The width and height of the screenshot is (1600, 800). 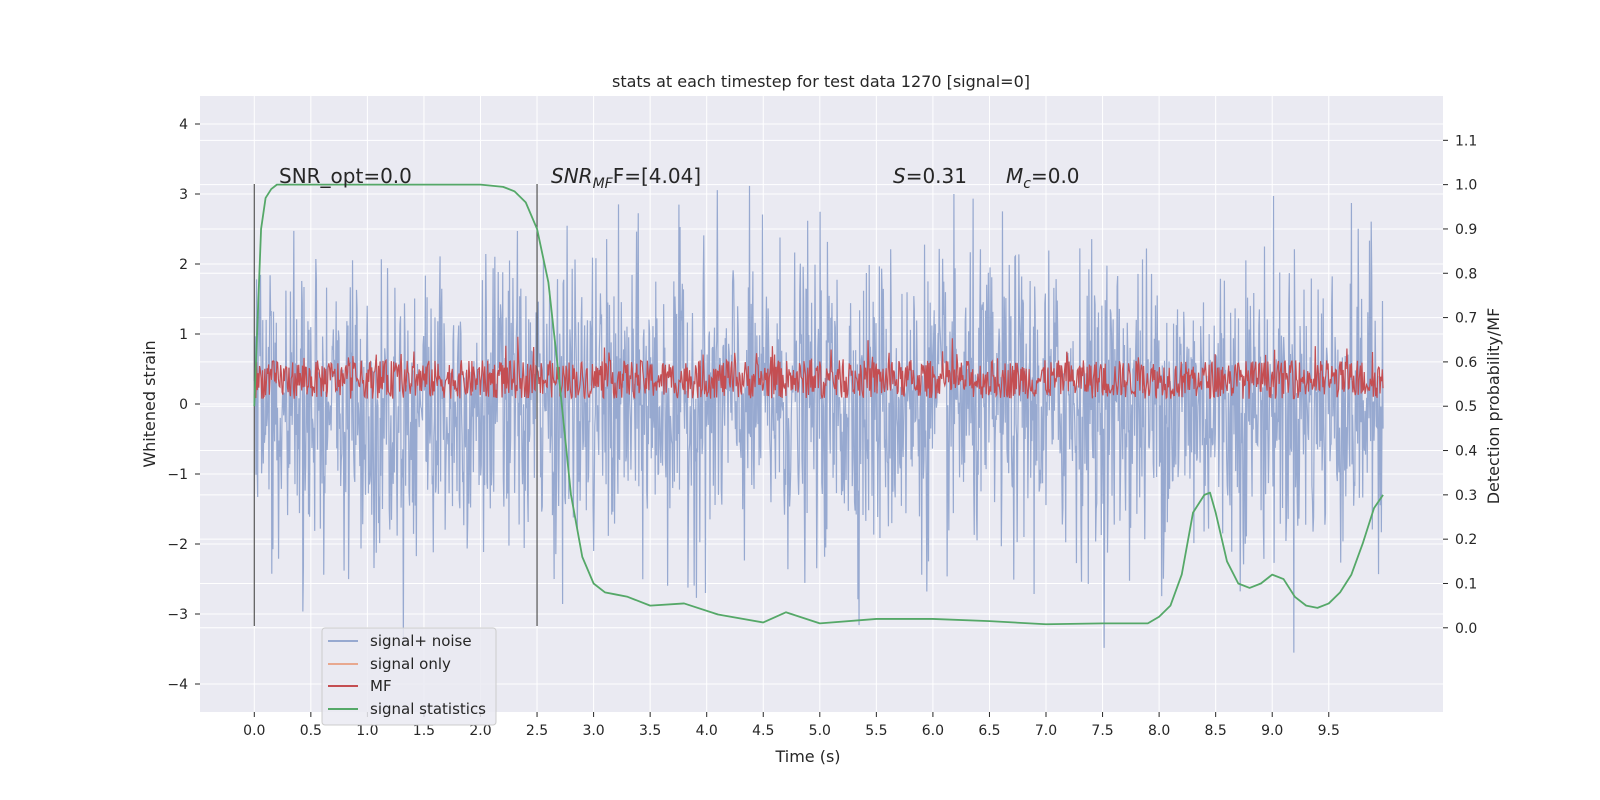 What do you see at coordinates (593, 731) in the screenshot?
I see `x-tick-label: 3.0` at bounding box center [593, 731].